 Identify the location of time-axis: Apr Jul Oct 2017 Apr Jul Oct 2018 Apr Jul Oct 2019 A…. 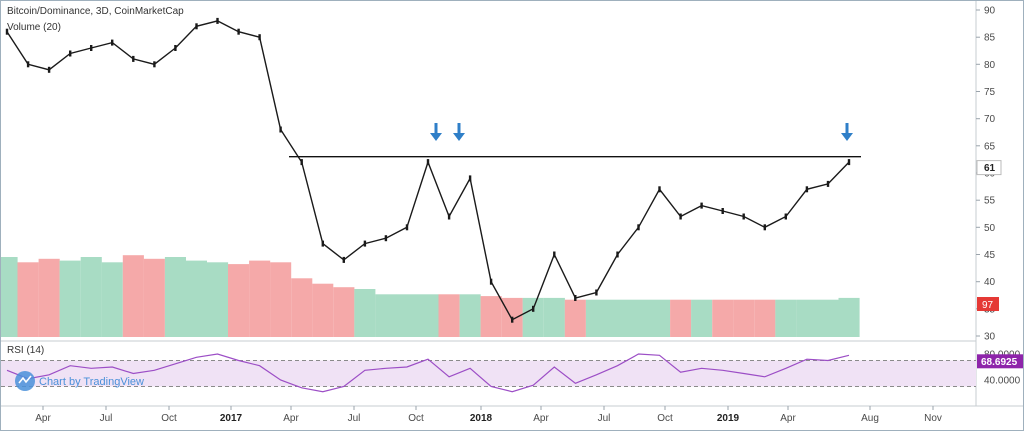
(488, 415).